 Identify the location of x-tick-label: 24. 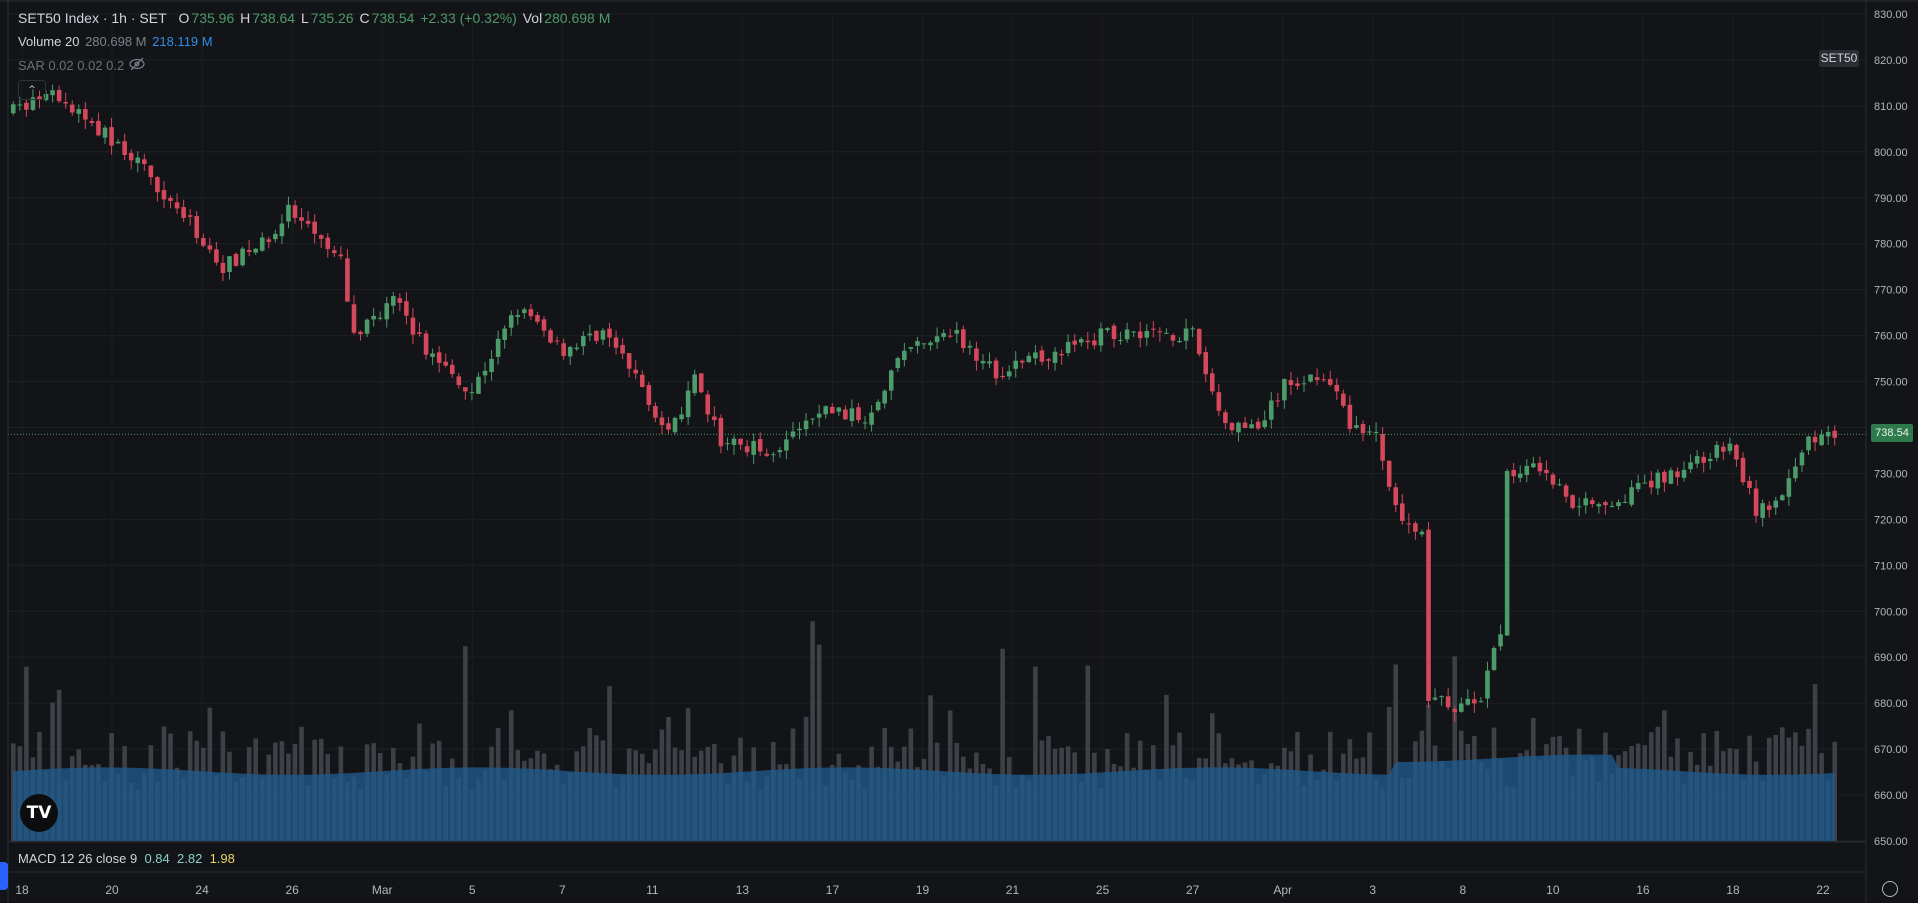
(202, 890).